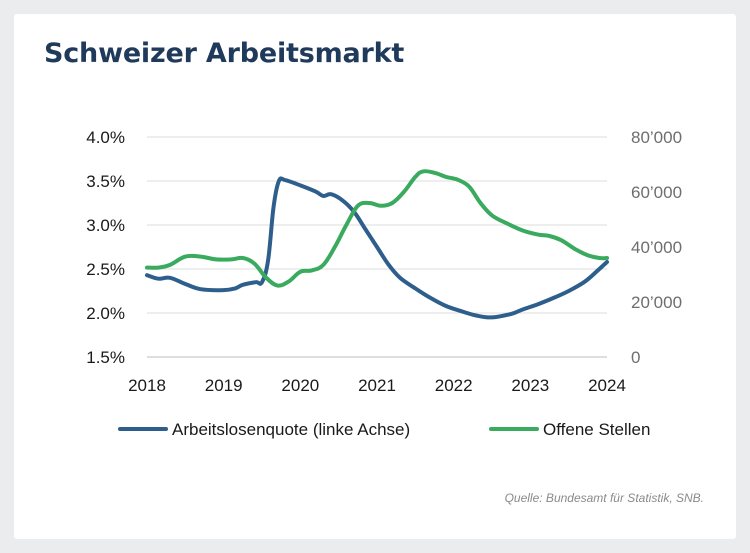 The image size is (750, 553). What do you see at coordinates (105, 269) in the screenshot?
I see `y-left-tick-label: 2.5%` at bounding box center [105, 269].